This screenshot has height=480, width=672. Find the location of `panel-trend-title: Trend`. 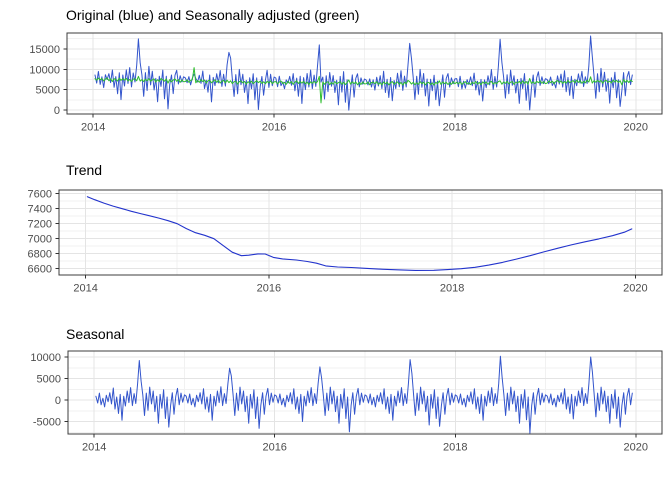

panel-trend-title: Trend is located at coordinates (84, 170).